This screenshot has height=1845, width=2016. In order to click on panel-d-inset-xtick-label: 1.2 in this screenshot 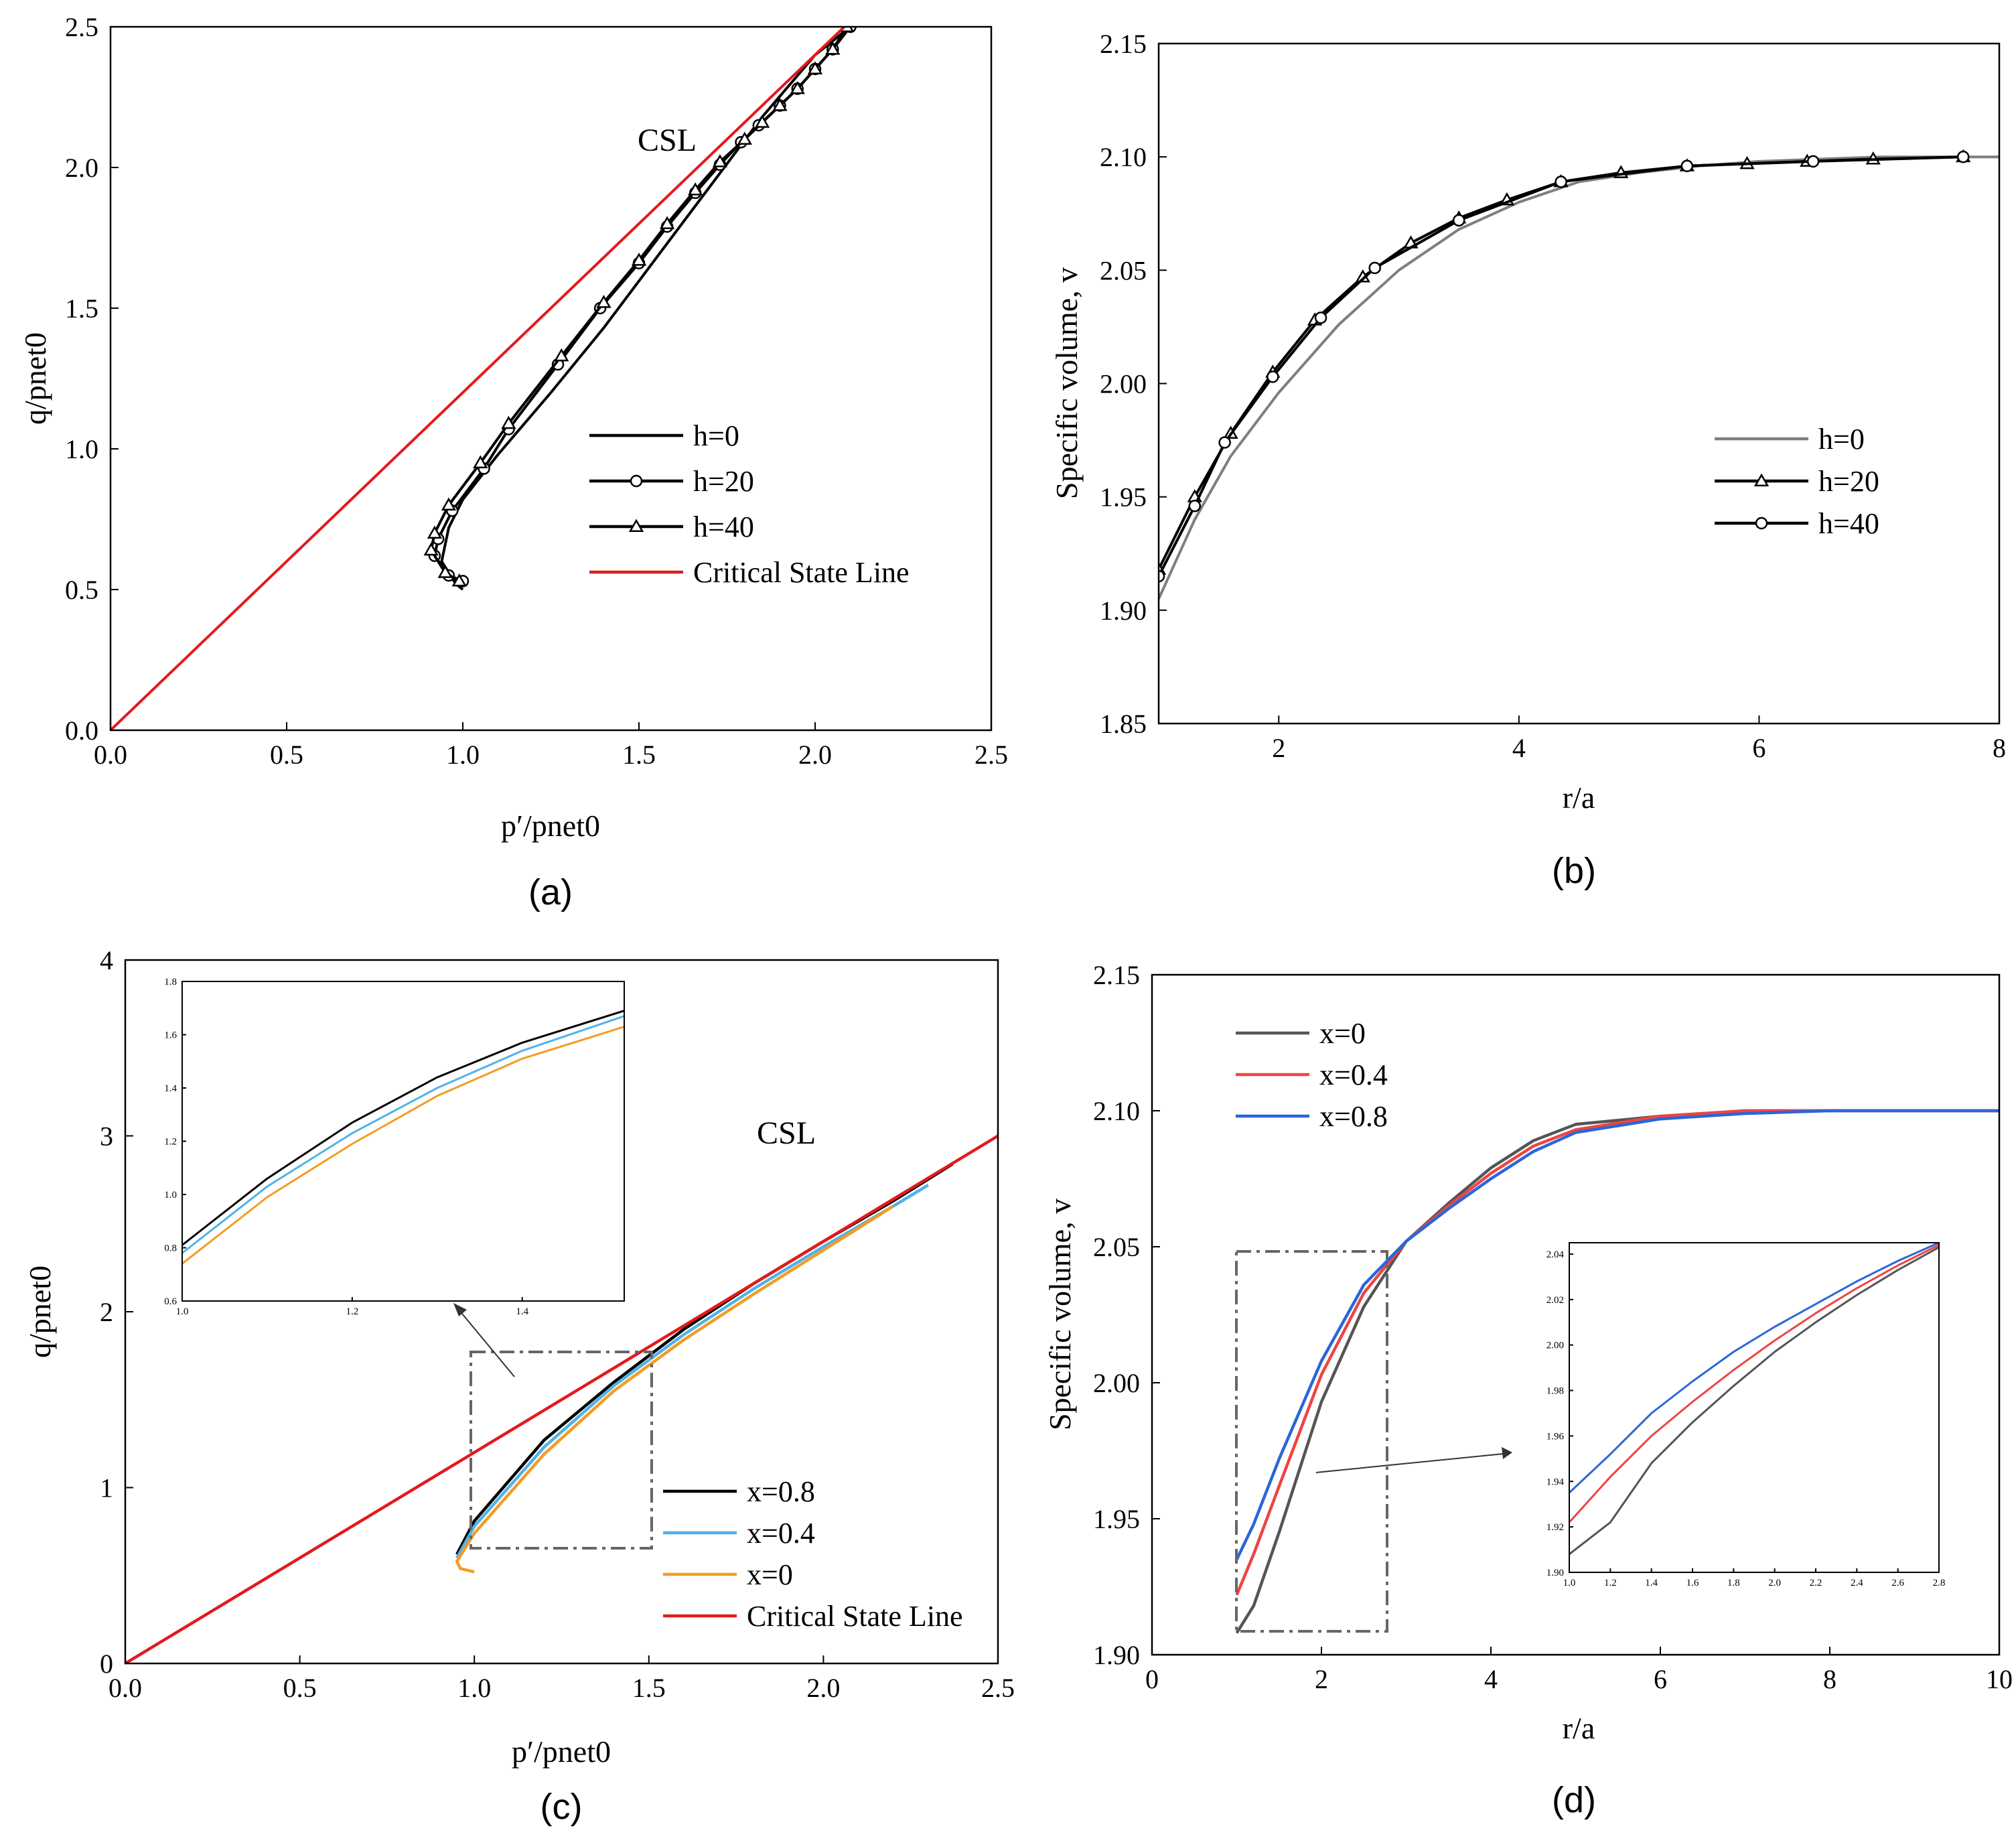, I will do `click(1610, 1583)`.